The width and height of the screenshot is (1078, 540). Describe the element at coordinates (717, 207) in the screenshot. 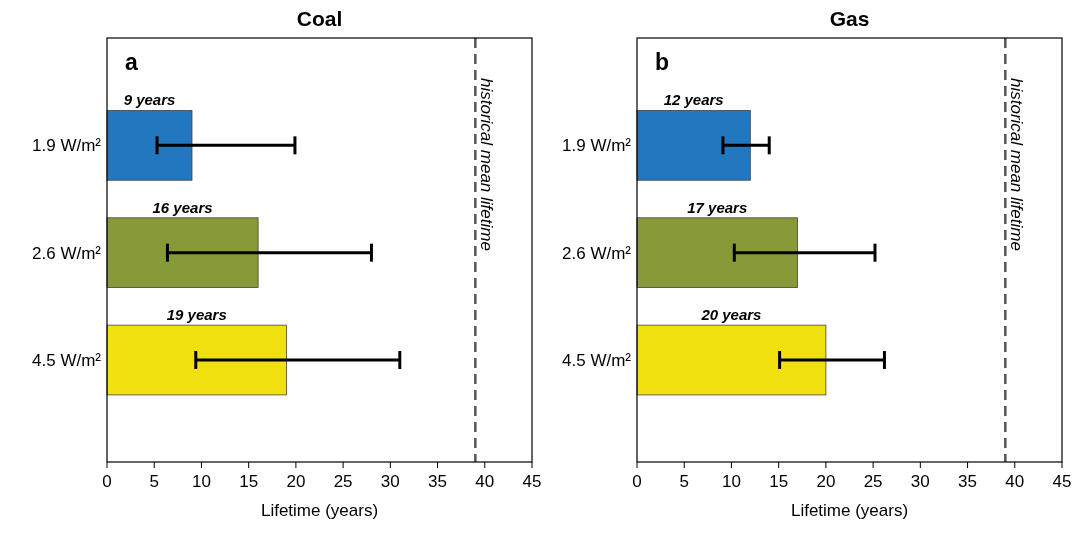

I see `data-label: 17 years` at that location.